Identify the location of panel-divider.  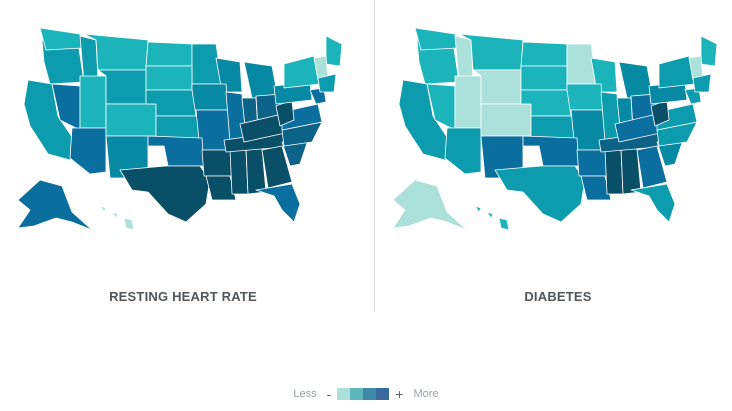
(374, 156).